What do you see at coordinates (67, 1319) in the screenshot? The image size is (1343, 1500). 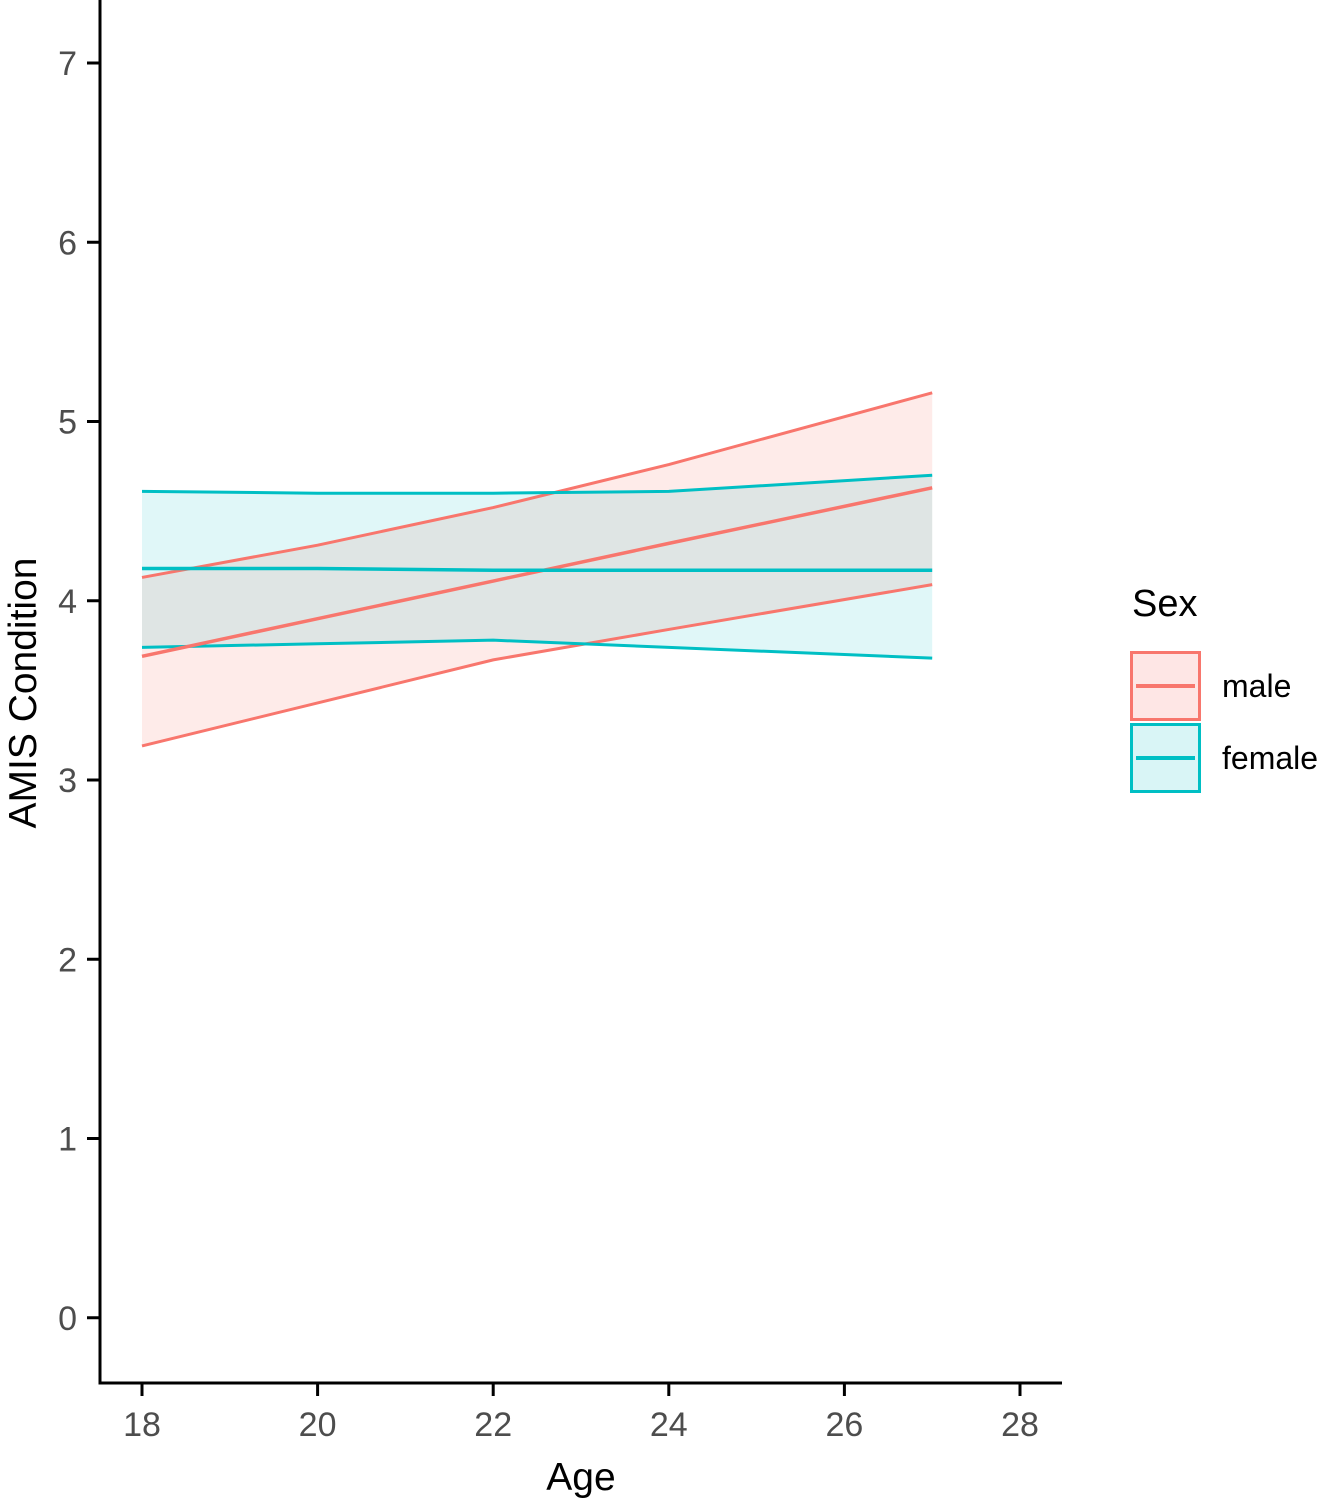 I see `y-tick-label: 0` at bounding box center [67, 1319].